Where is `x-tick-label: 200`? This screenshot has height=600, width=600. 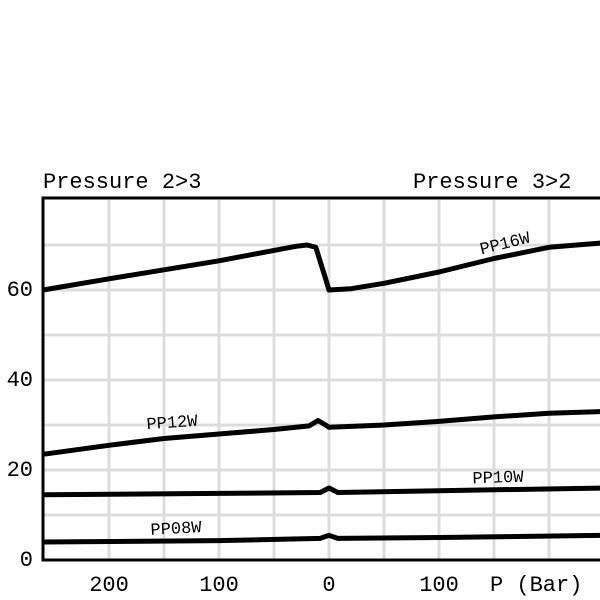 x-tick-label: 200 is located at coordinates (109, 585).